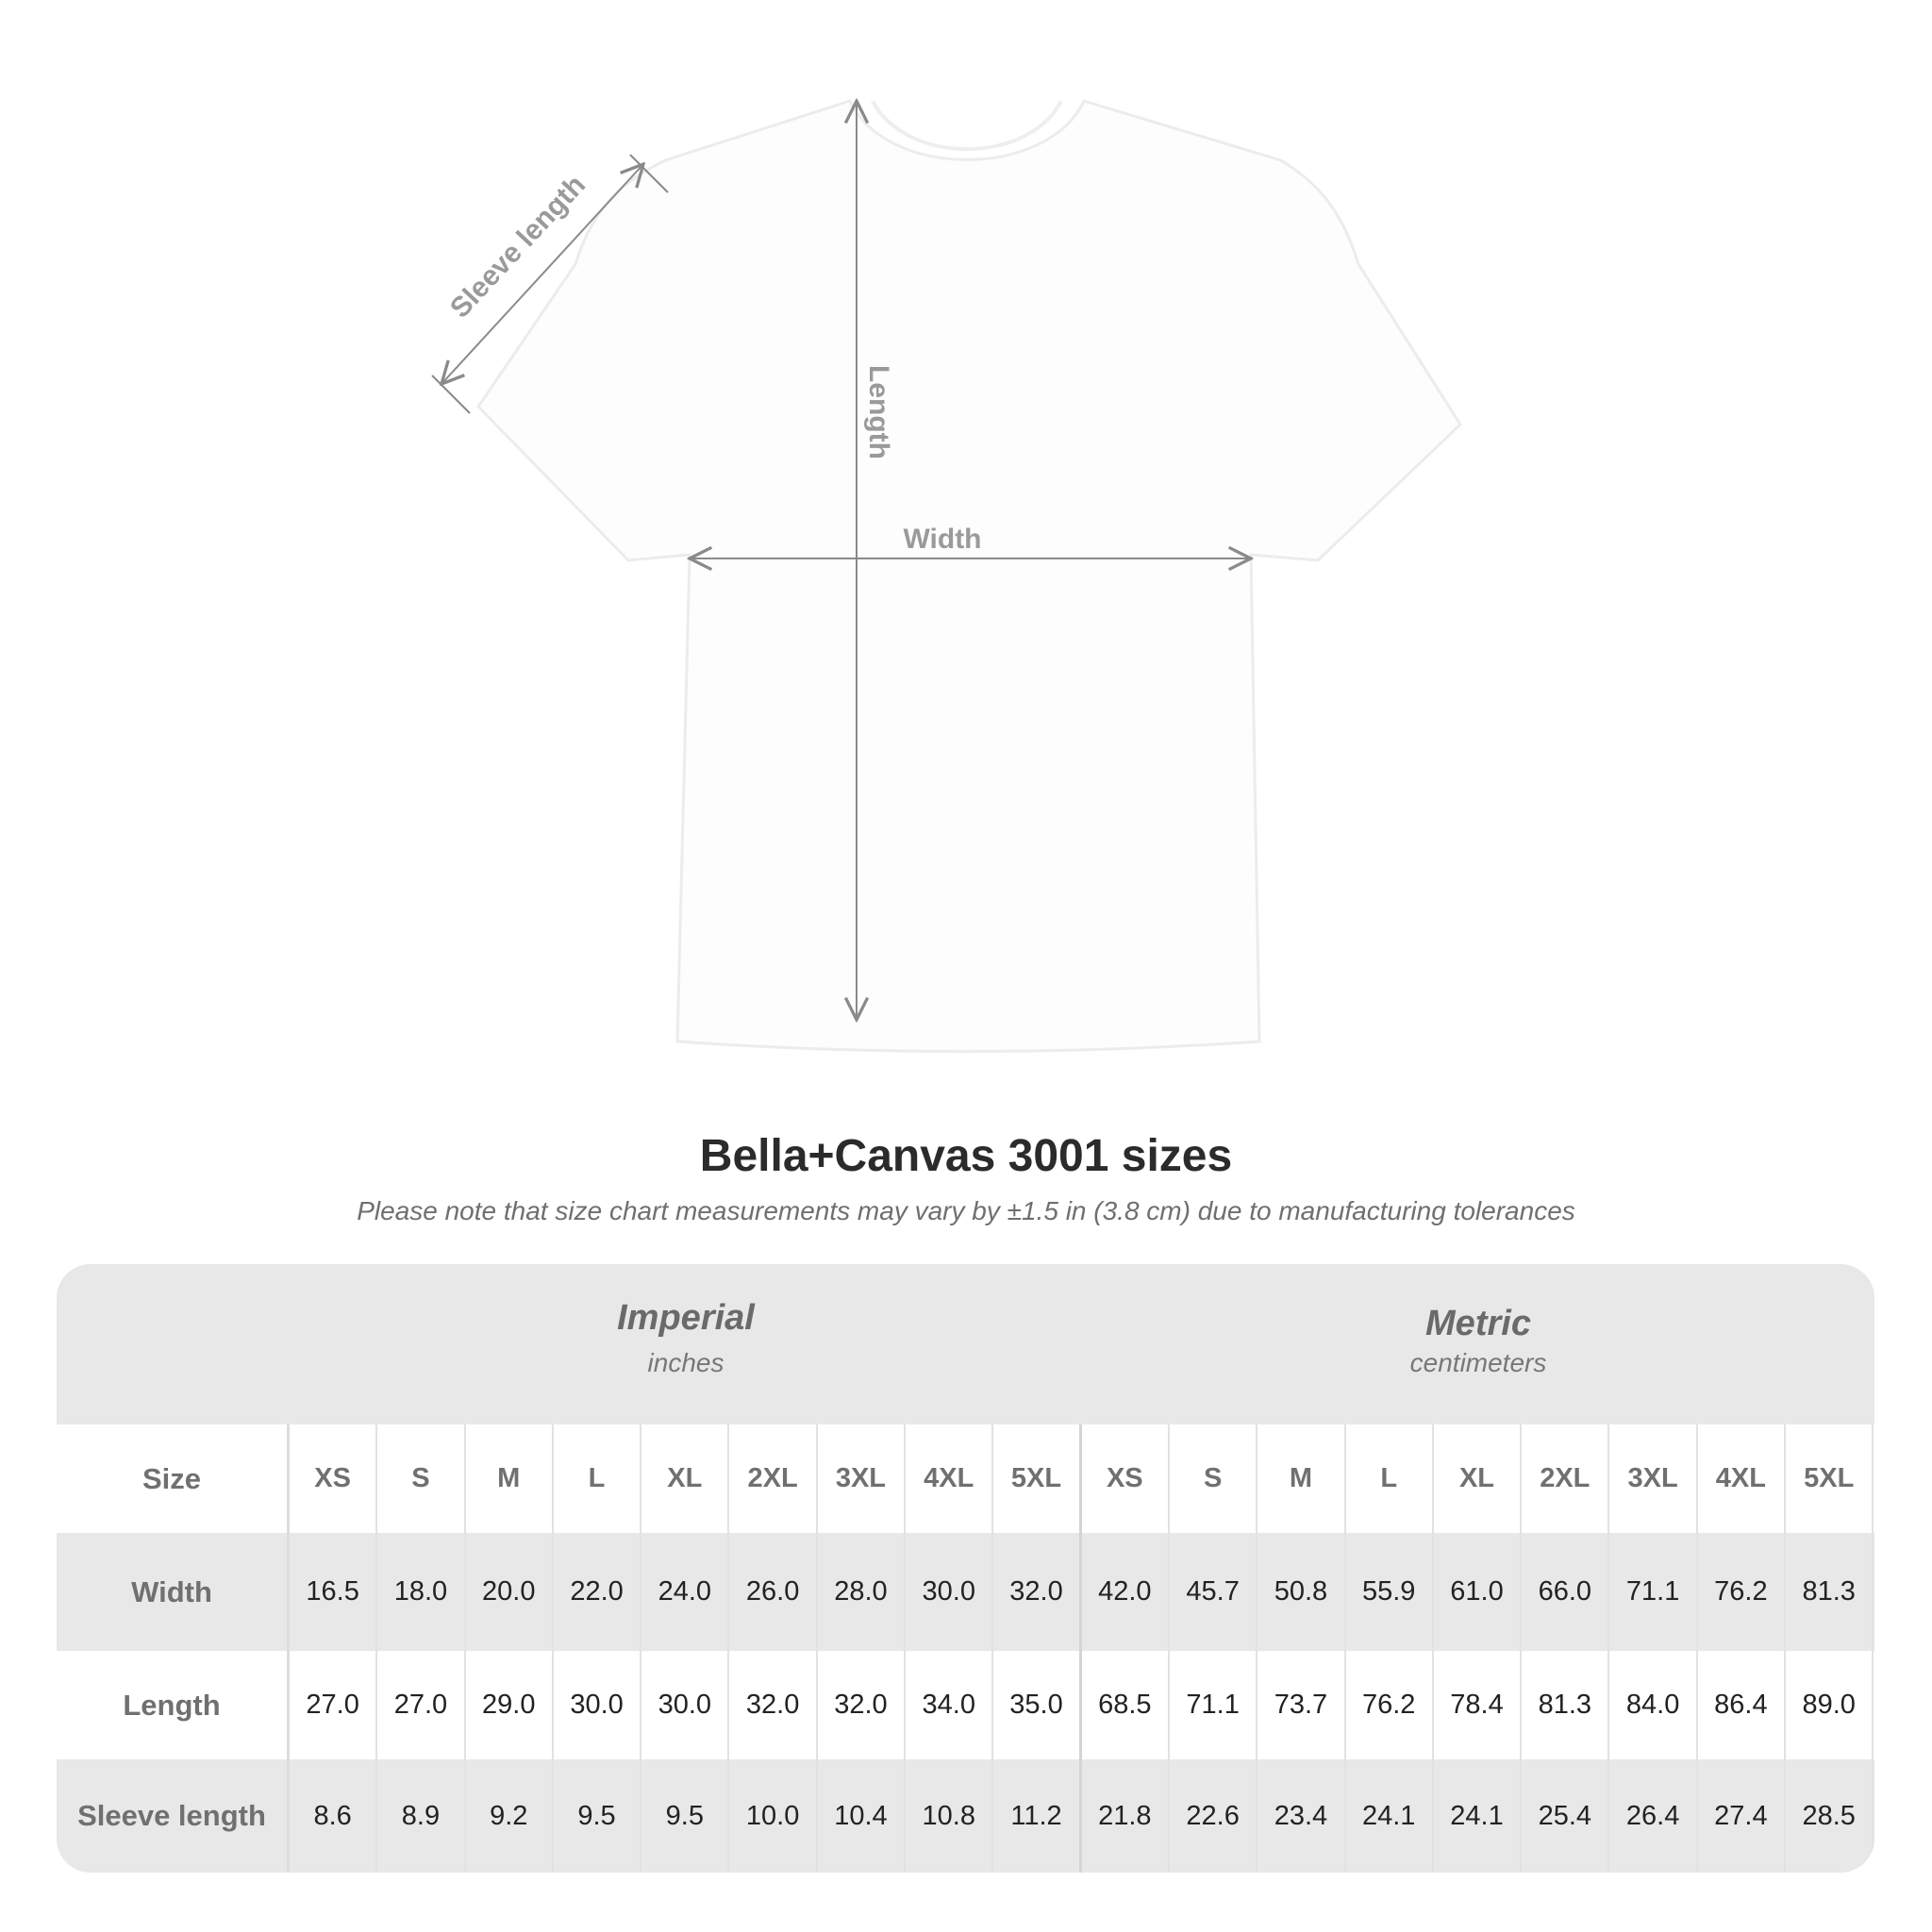  Describe the element at coordinates (686, 1344) in the screenshot. I see `imperial-header: Imperial inches` at that location.